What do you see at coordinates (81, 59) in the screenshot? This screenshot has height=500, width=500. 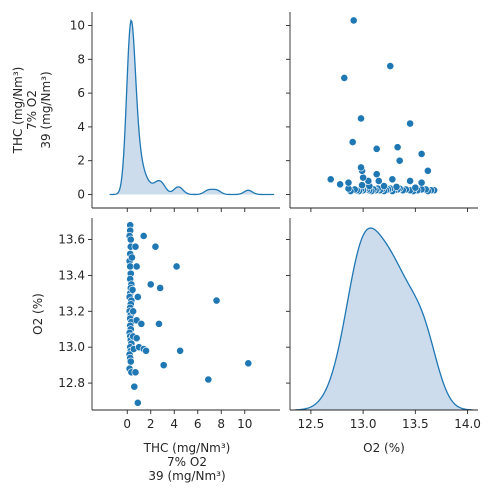 I see `ytick-label-row0: 8` at bounding box center [81, 59].